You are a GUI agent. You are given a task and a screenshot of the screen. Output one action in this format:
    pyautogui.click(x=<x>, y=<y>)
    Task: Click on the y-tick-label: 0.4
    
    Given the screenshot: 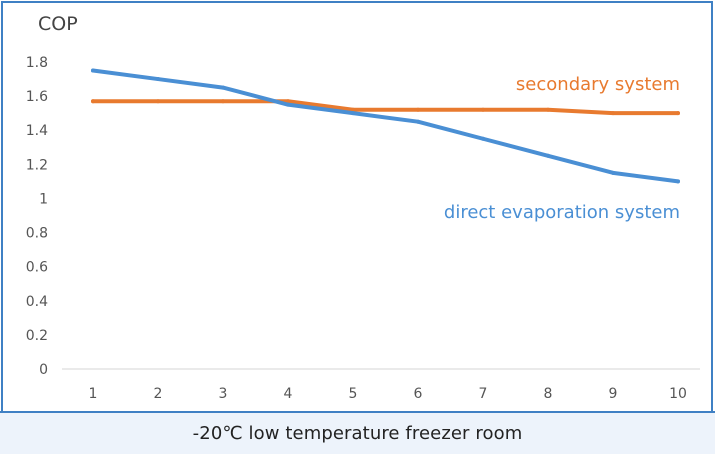 What is the action you would take?
    pyautogui.click(x=37, y=302)
    